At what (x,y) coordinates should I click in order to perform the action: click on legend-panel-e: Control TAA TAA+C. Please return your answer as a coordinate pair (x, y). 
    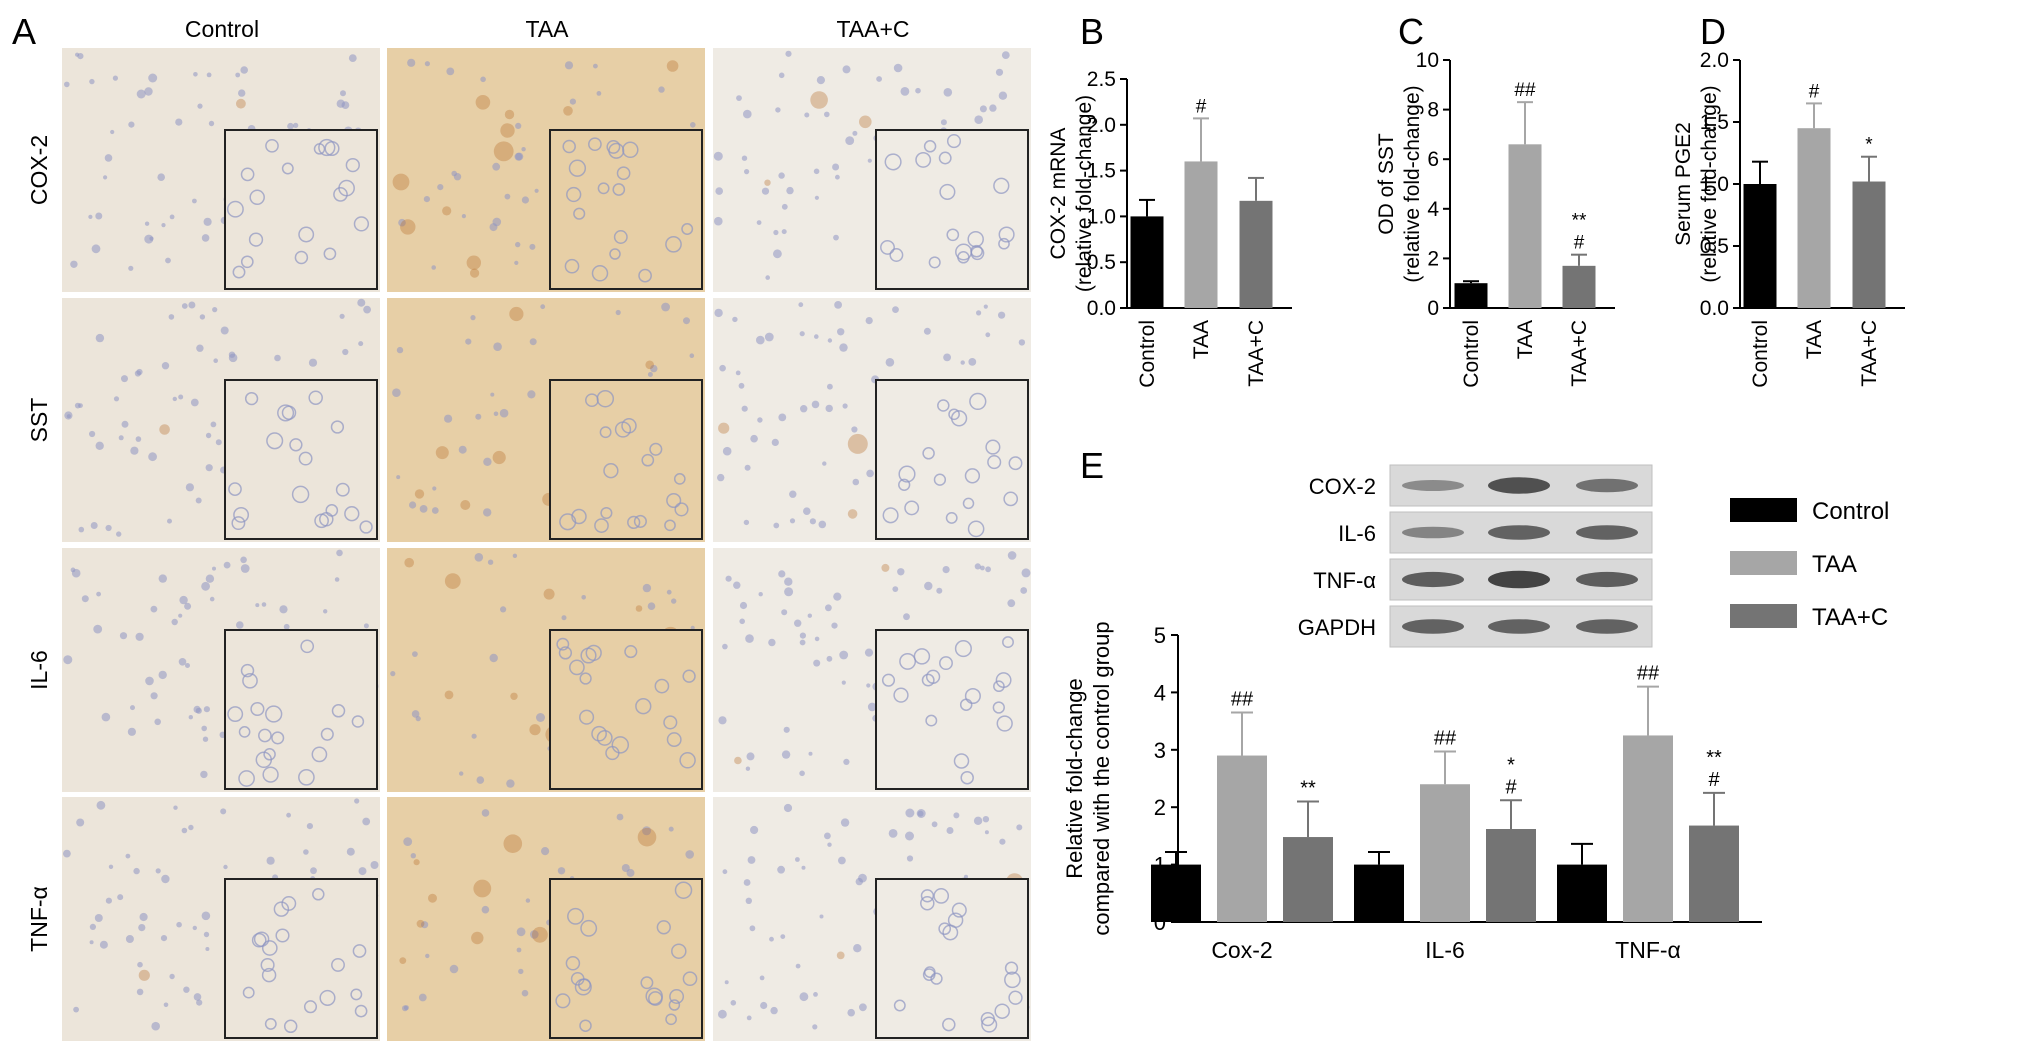
    Looking at the image, I should click on (1809, 564).